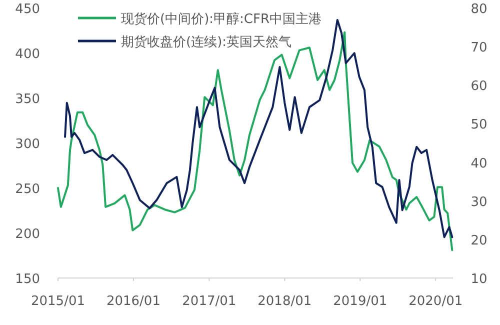 The height and width of the screenshot is (325, 500). Describe the element at coordinates (479, 9) in the screenshot. I see `y2-tick-label: 80` at that location.